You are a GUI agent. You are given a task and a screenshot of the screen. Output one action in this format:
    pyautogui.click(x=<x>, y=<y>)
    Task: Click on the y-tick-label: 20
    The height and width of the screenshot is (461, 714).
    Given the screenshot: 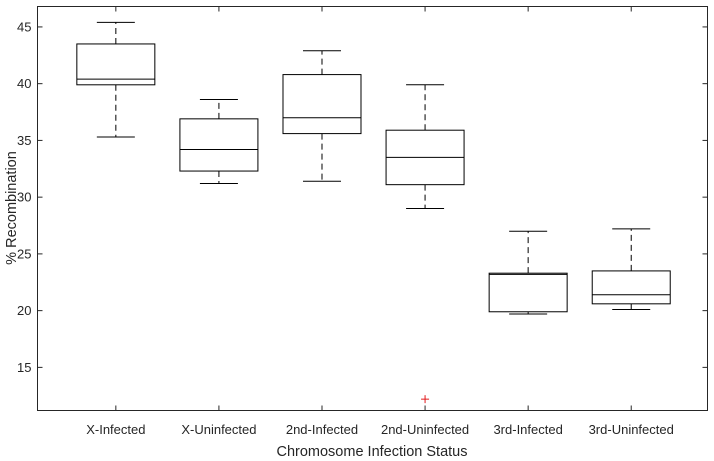 What is the action you would take?
    pyautogui.click(x=24, y=310)
    